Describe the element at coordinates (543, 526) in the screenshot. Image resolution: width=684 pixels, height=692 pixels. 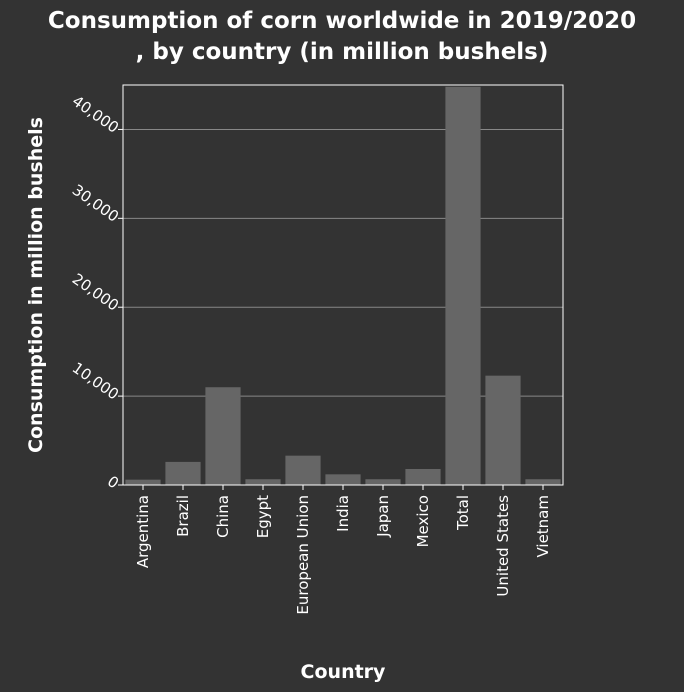
I see `x-tick-label: Vietnam` at that location.